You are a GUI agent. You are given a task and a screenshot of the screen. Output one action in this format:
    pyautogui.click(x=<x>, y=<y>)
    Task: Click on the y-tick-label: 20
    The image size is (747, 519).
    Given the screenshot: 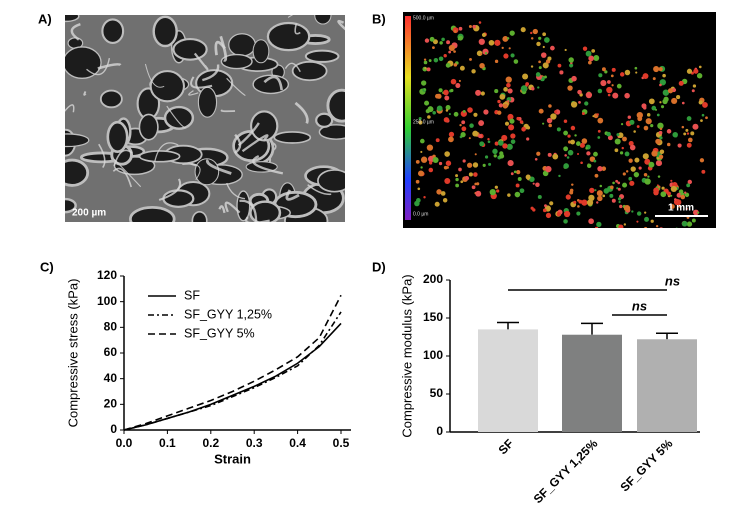 What is the action you would take?
    pyautogui.click(x=111, y=404)
    